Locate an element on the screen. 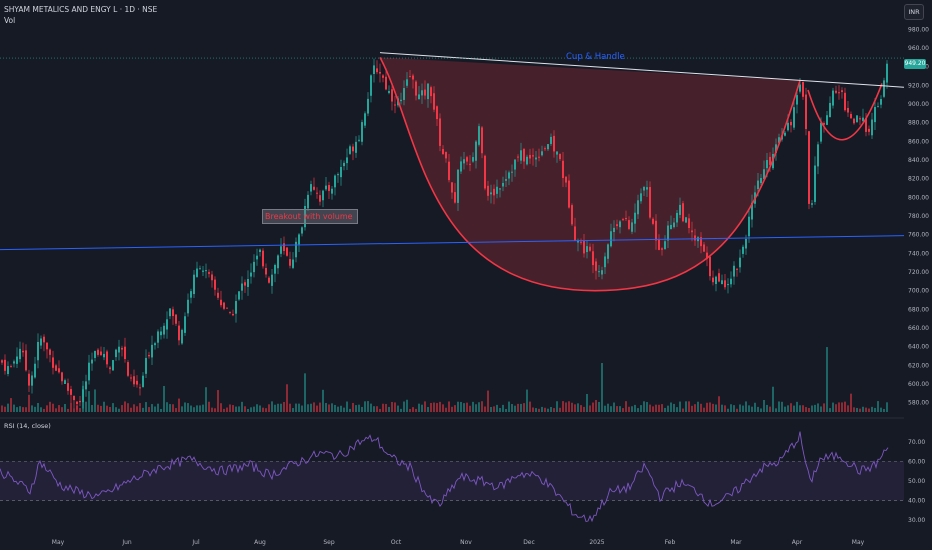 Image resolution: width=932 pixels, height=550 pixels. symbol-title: SHYAM METALICS AND ENGY L · 1D · NSE is located at coordinates (81, 9).